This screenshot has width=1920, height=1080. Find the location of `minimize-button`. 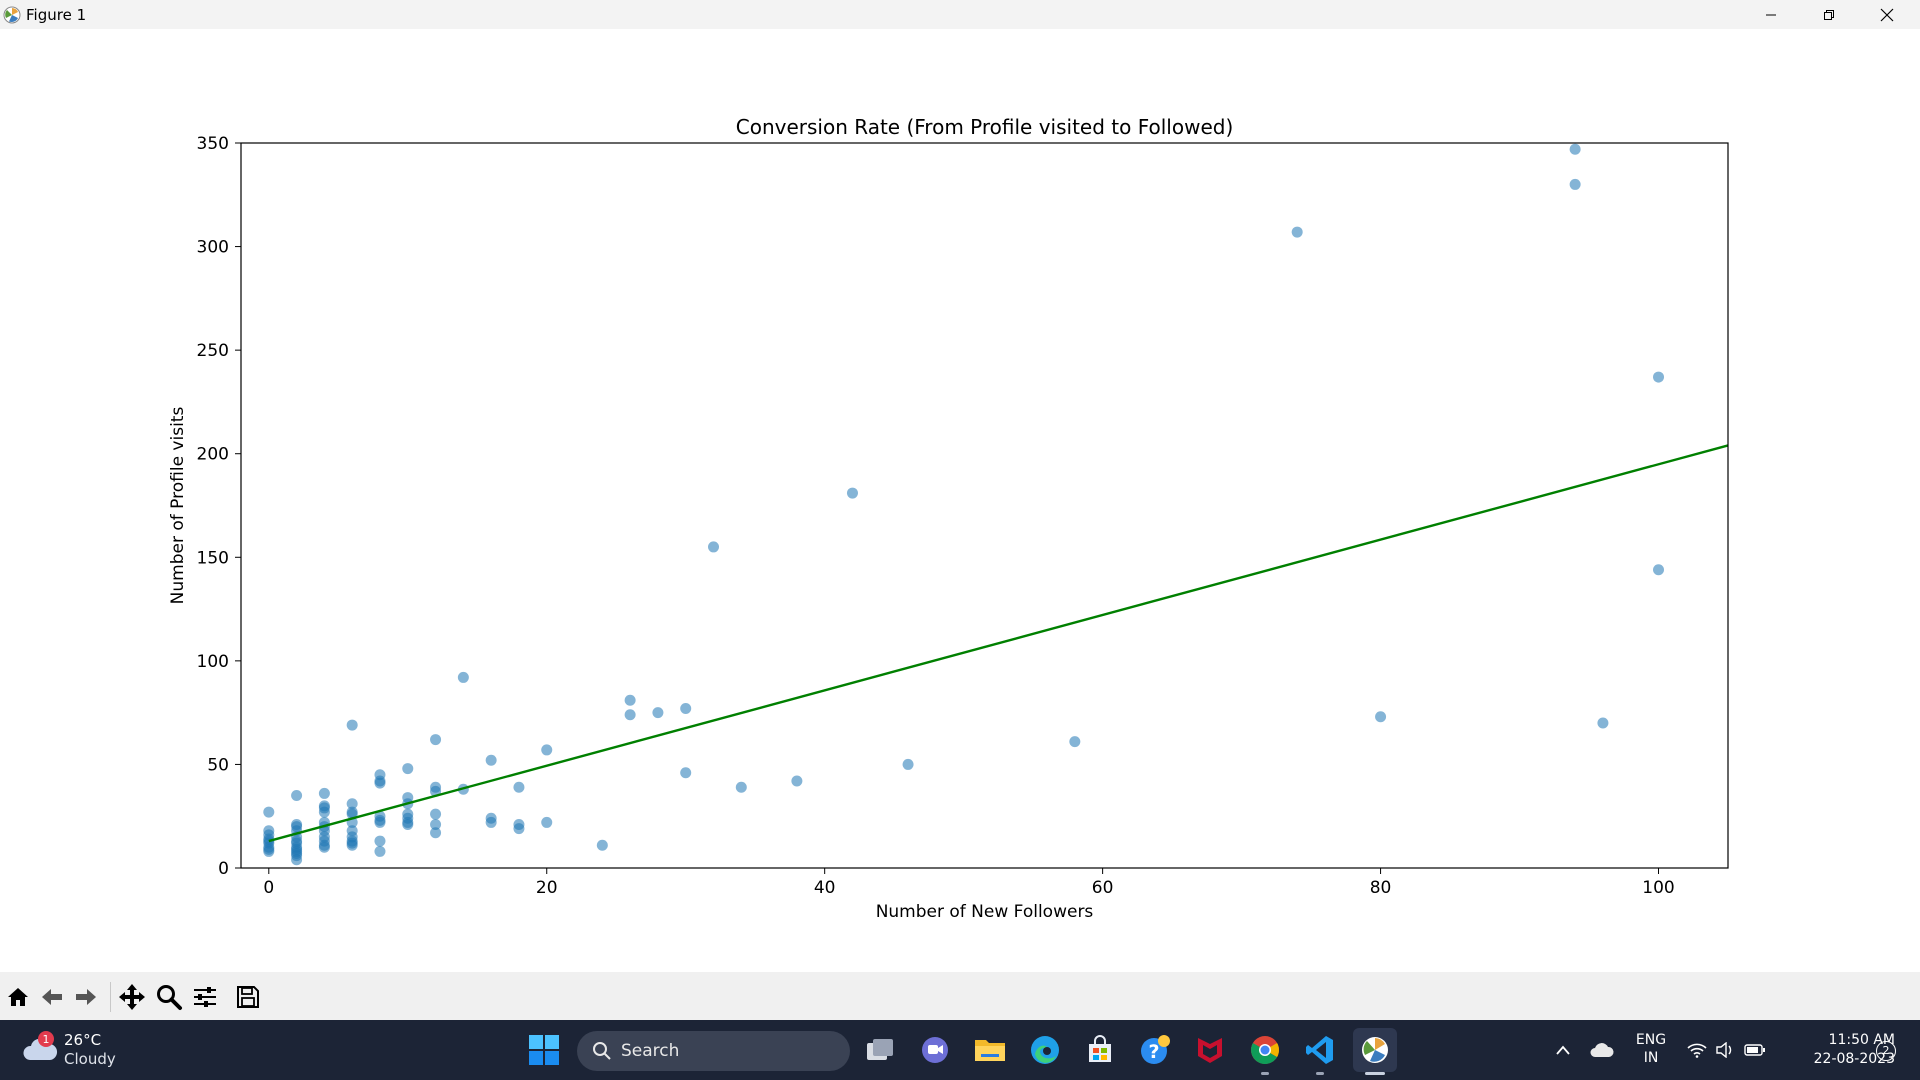

minimize-button is located at coordinates (1771, 14).